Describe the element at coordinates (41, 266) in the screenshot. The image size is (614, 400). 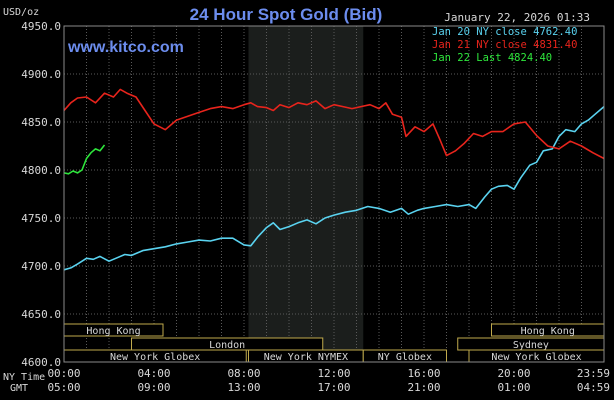
I see `y-tick-label: 4700.0` at that location.